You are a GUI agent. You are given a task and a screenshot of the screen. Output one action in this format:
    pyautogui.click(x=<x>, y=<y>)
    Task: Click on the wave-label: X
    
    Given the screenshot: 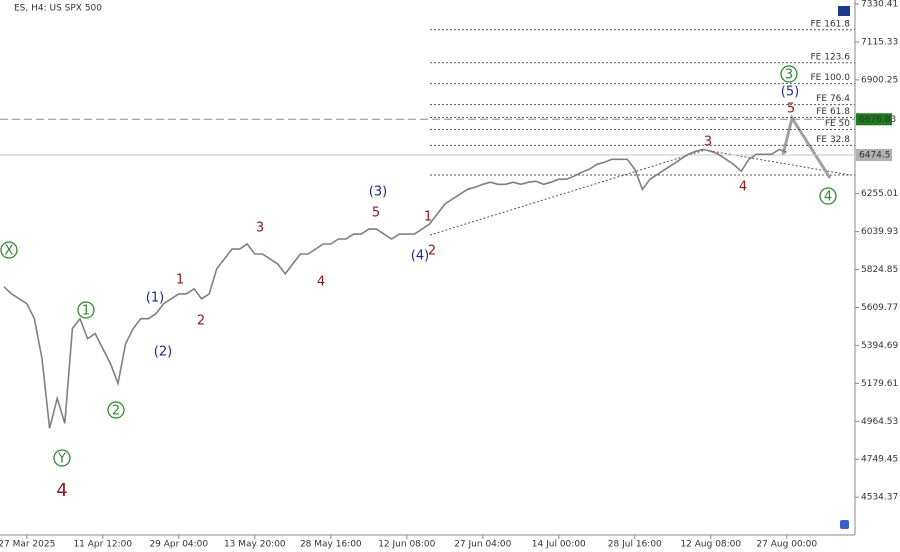 What is the action you would take?
    pyautogui.click(x=9, y=251)
    